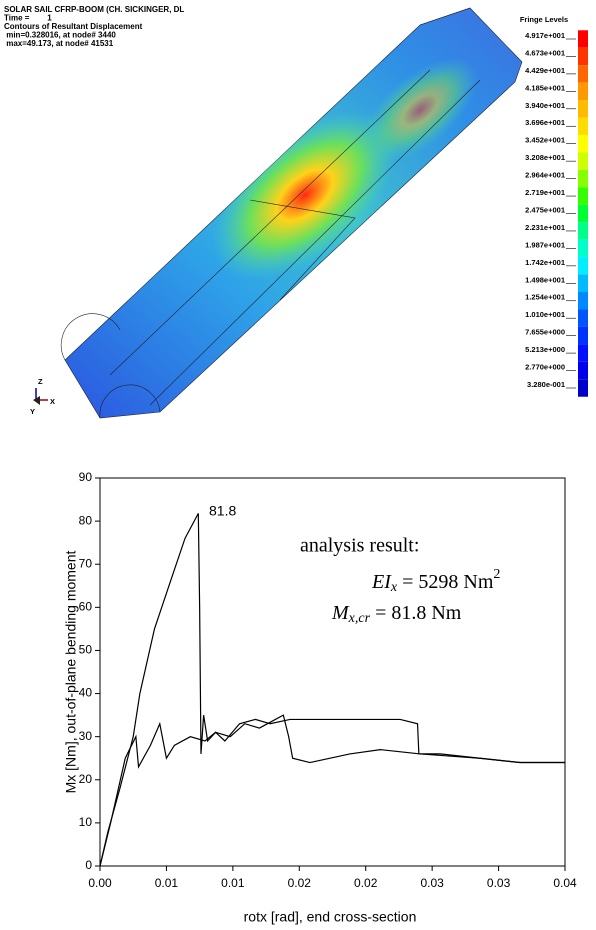 This screenshot has width=596, height=930. What do you see at coordinates (359, 618) in the screenshot?
I see `eq-subscript: x,cr` at bounding box center [359, 618].